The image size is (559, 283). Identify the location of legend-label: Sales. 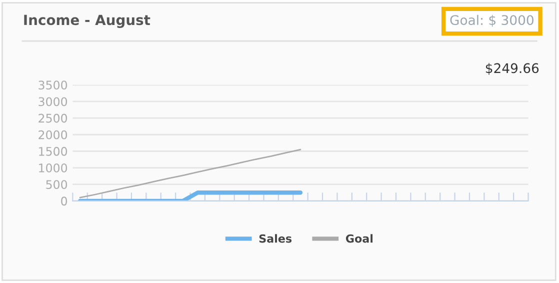
(275, 238).